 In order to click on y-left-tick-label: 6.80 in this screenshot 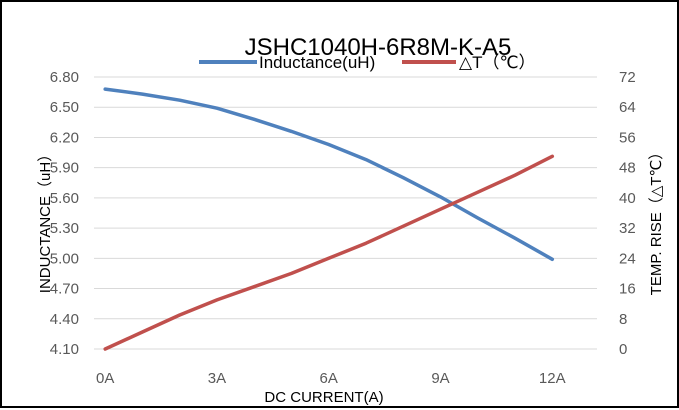, I will do `click(64, 77)`.